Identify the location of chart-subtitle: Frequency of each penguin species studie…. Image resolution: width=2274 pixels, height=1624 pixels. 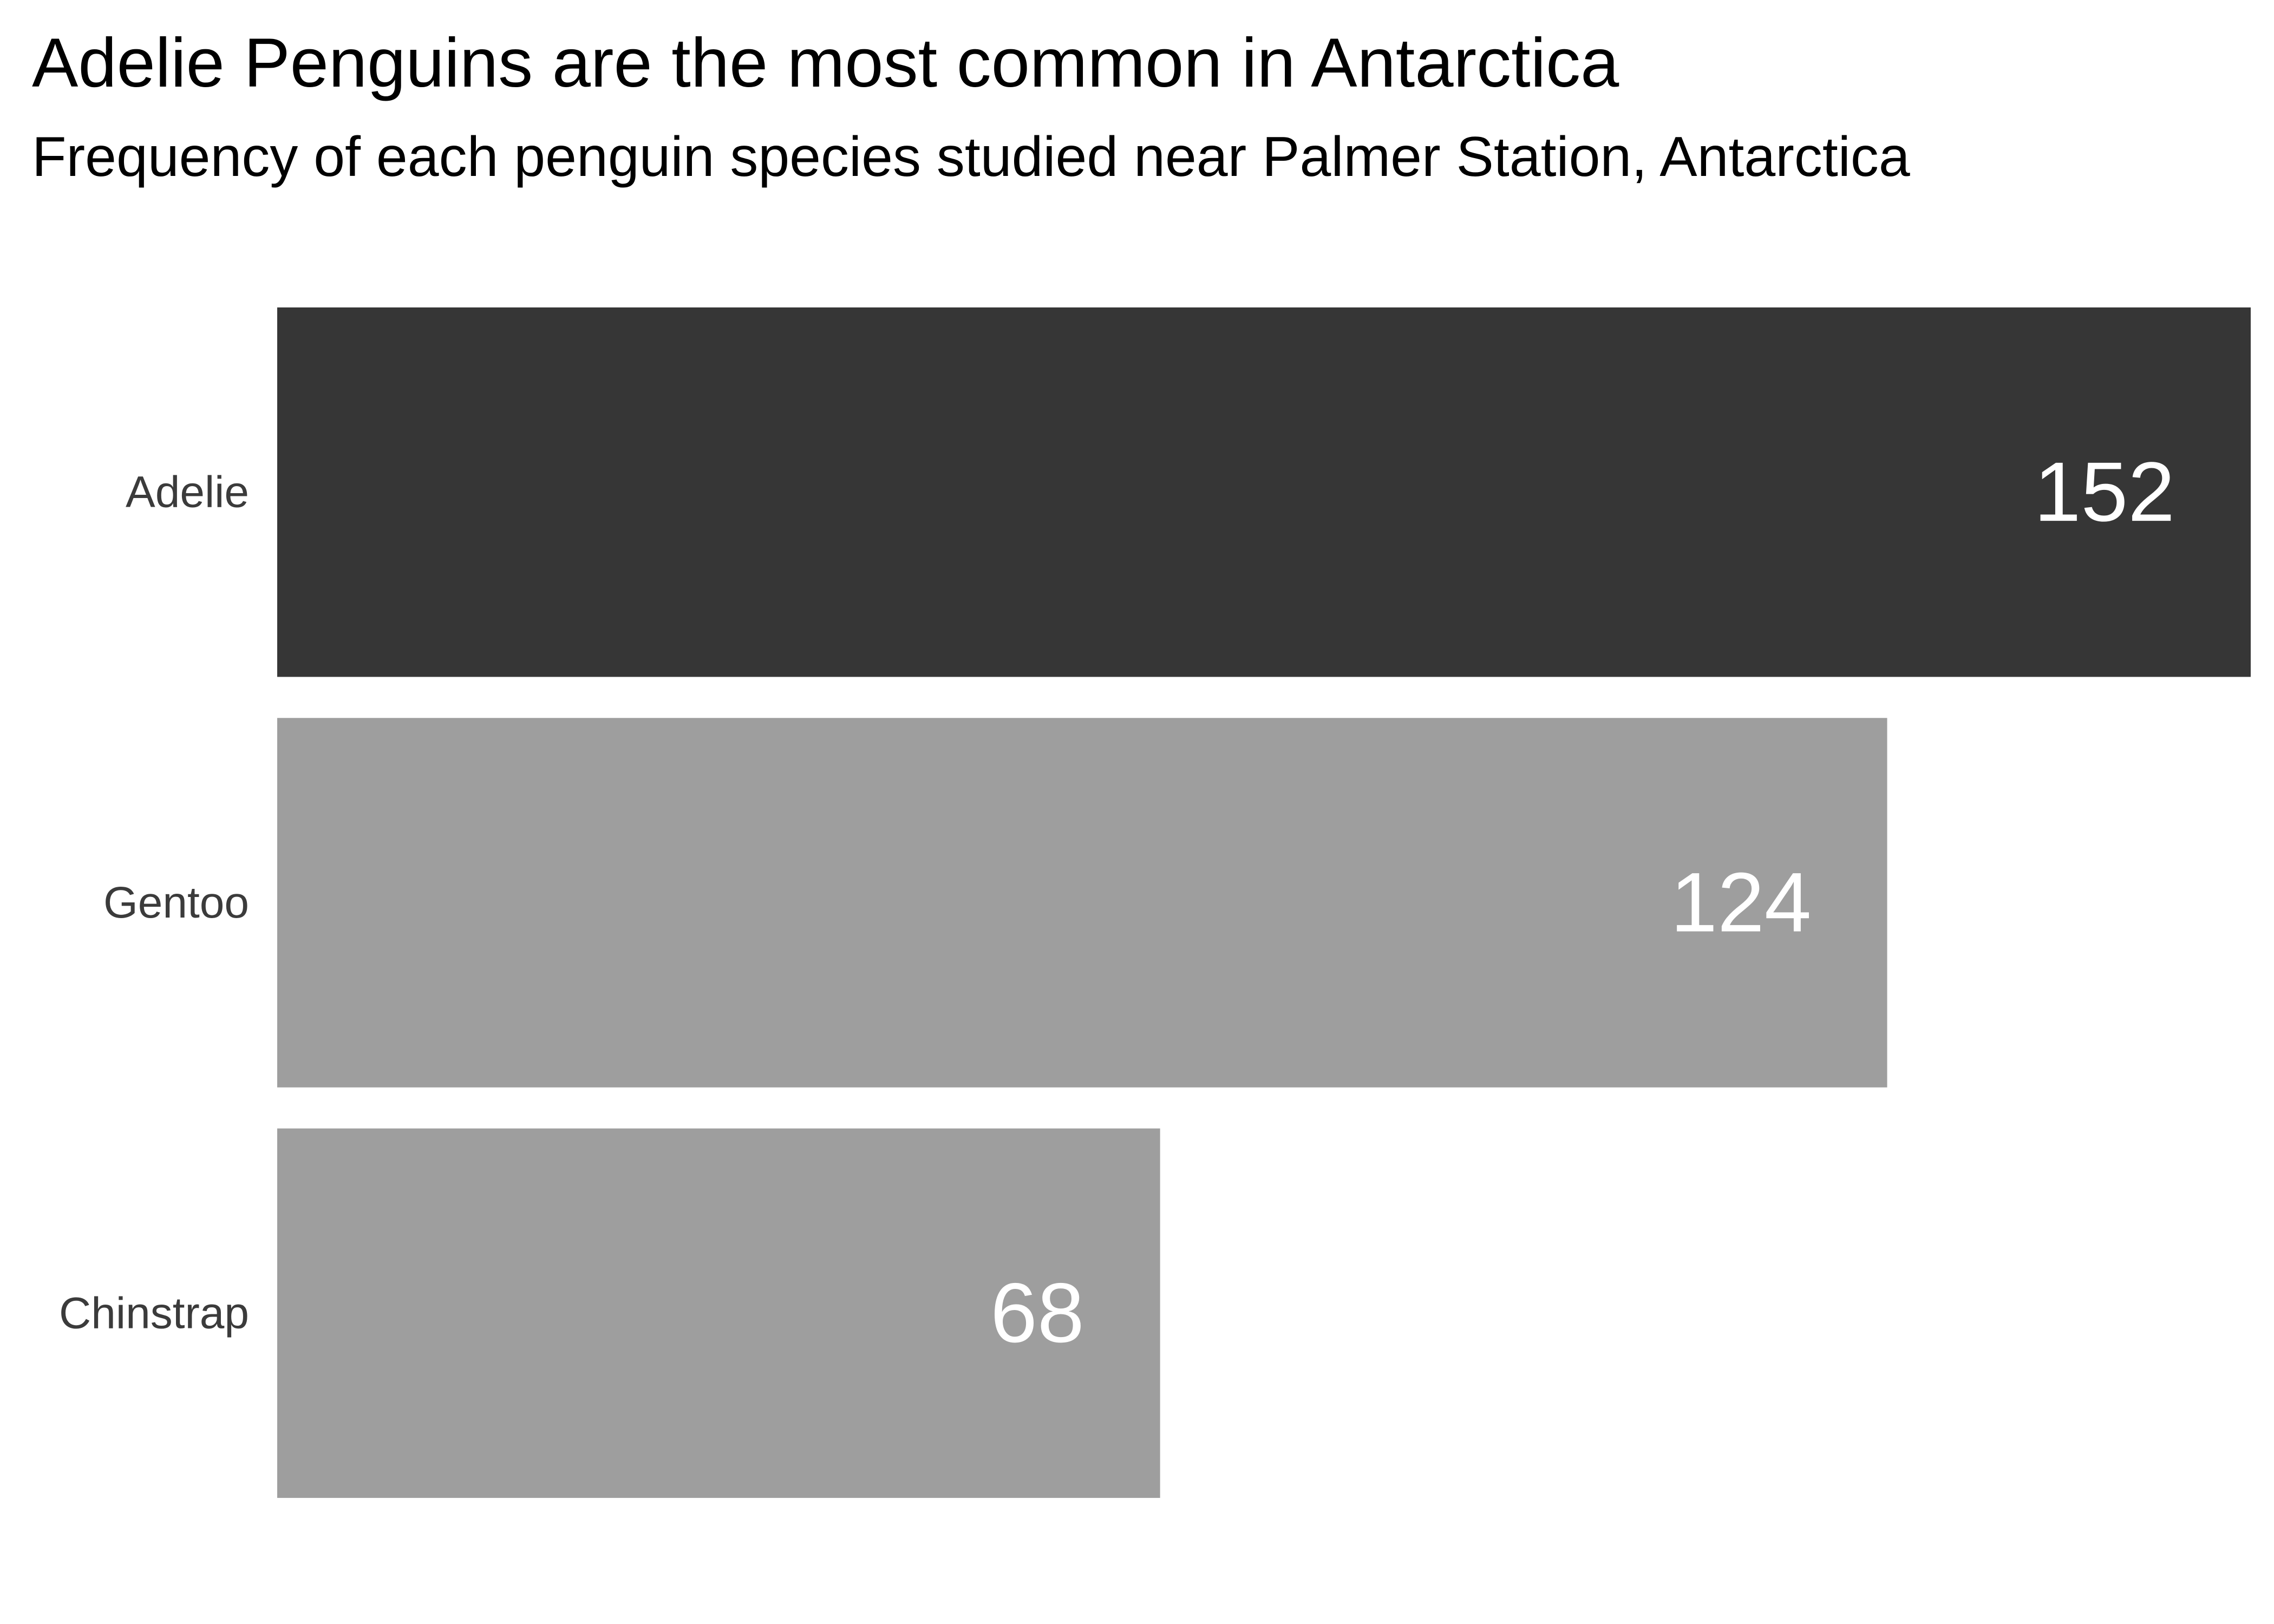
(971, 157).